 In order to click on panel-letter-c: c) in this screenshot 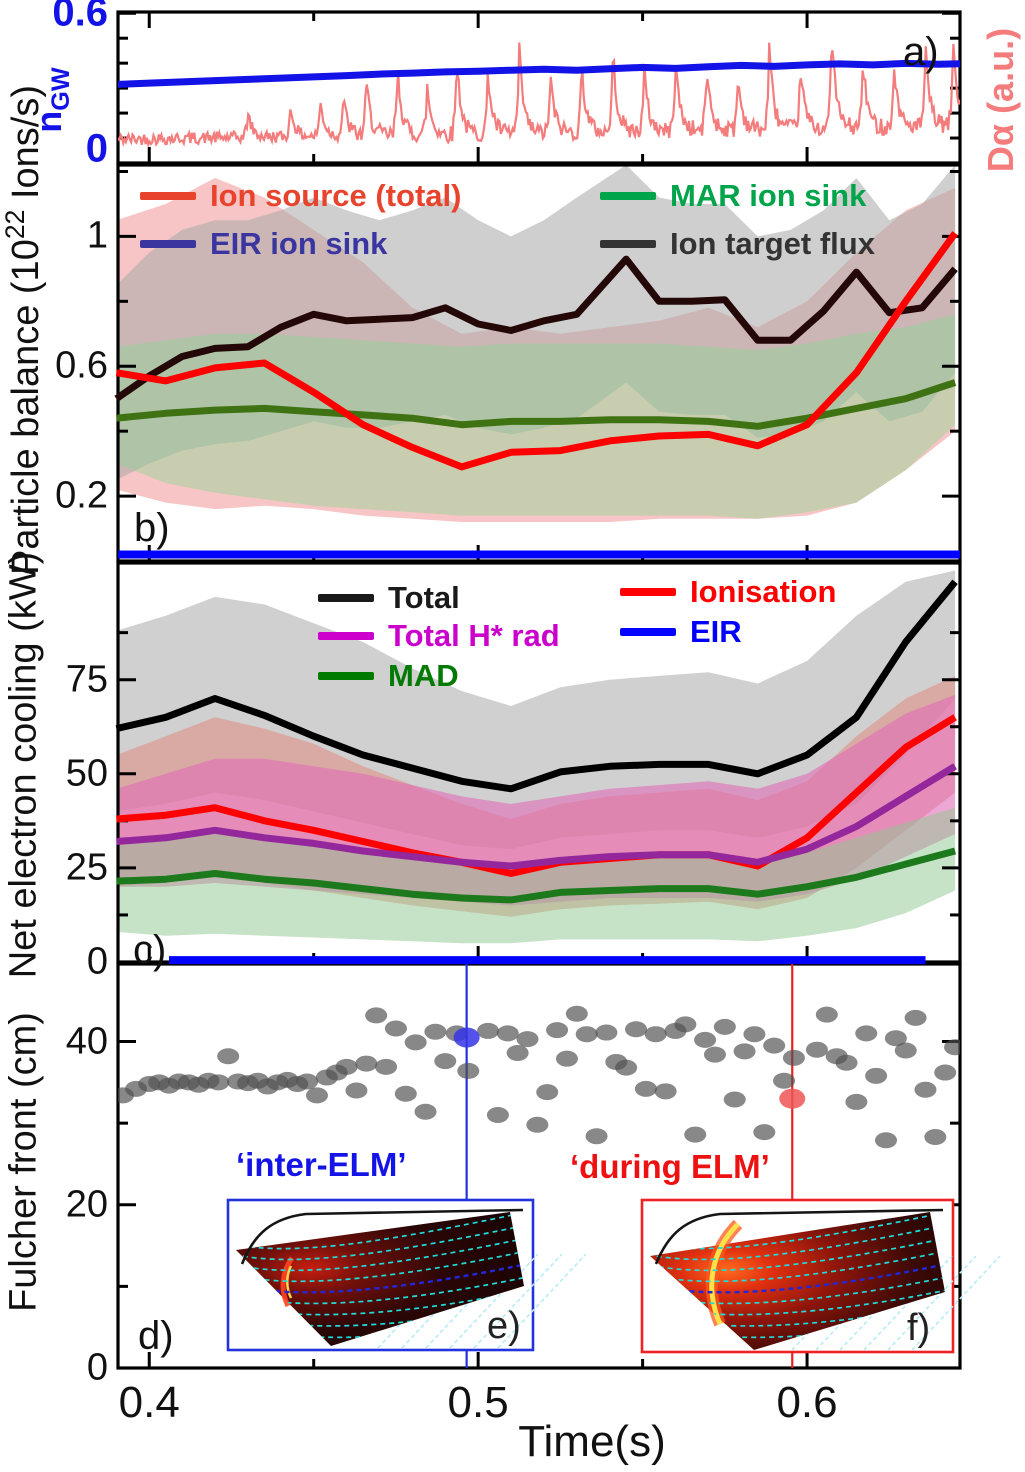, I will do `click(150, 950)`.